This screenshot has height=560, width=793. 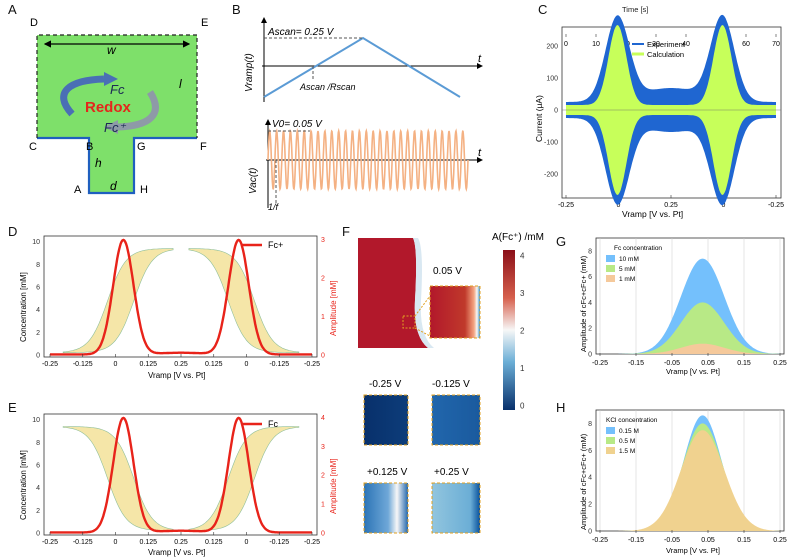 What do you see at coordinates (387, 472) in the screenshot?
I see `f-snapshot-label-3: +0.125 V` at bounding box center [387, 472].